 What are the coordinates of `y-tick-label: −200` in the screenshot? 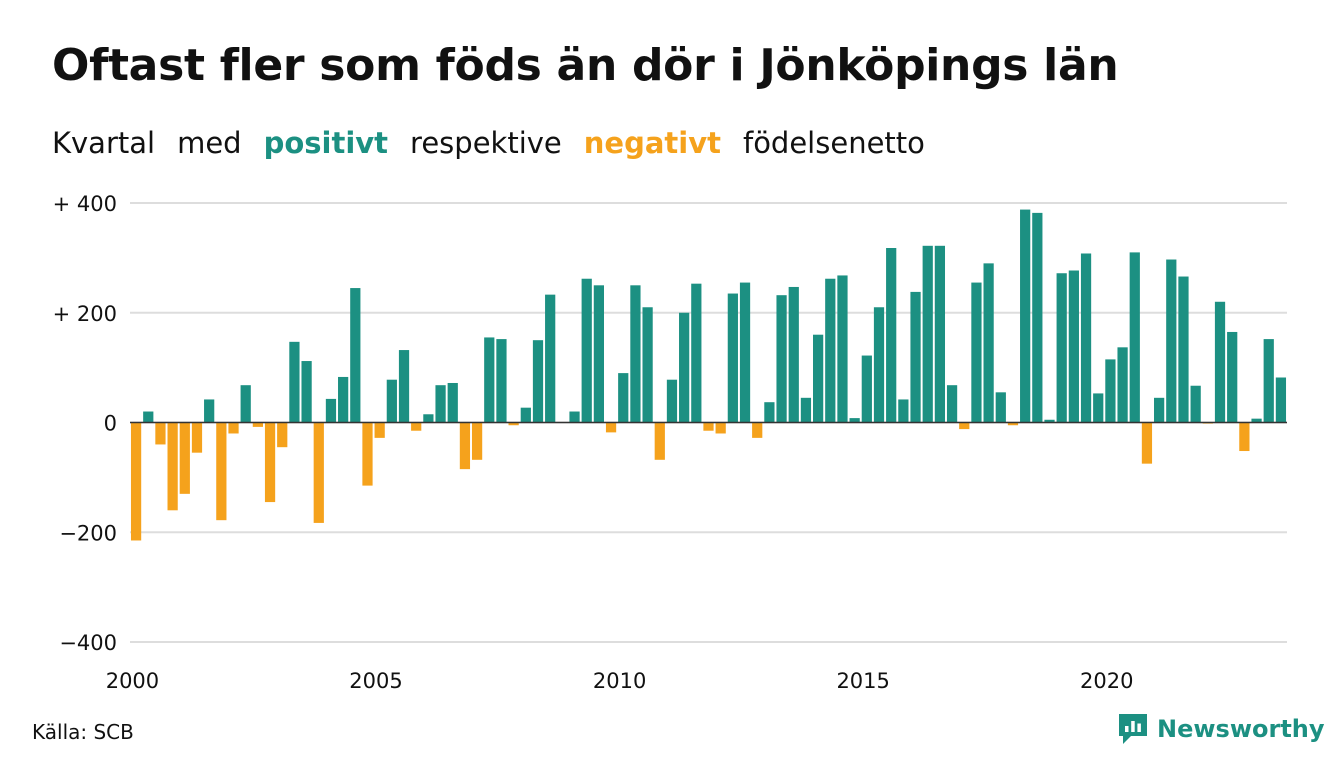 It's located at (88, 533).